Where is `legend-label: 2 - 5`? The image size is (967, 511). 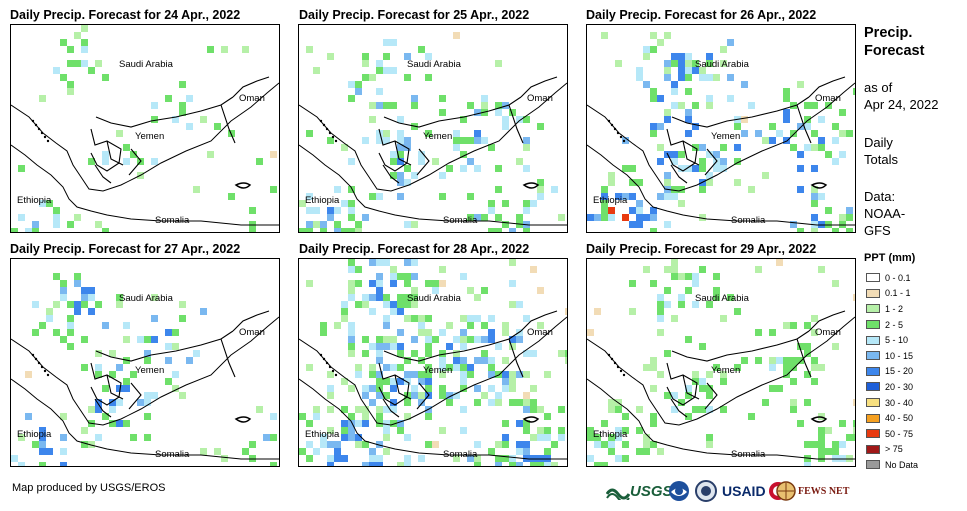
legend-label: 2 - 5 is located at coordinates (894, 324).